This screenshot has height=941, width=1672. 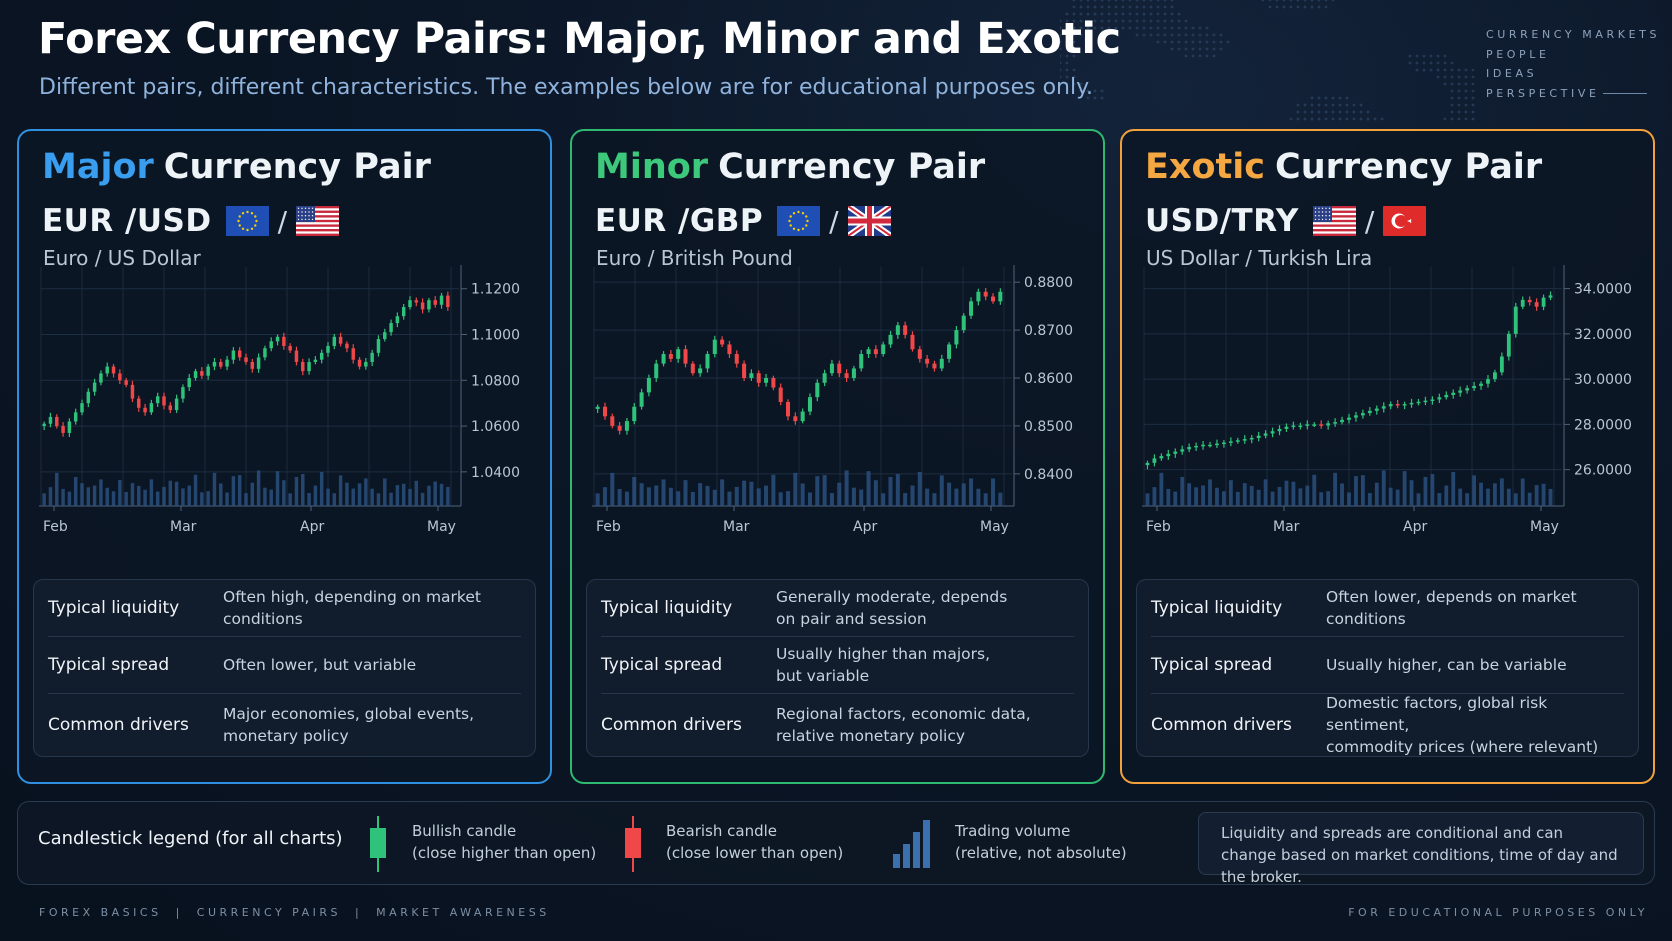 What do you see at coordinates (679, 221) in the screenshot?
I see `pair-symbol: EUR /GBP` at bounding box center [679, 221].